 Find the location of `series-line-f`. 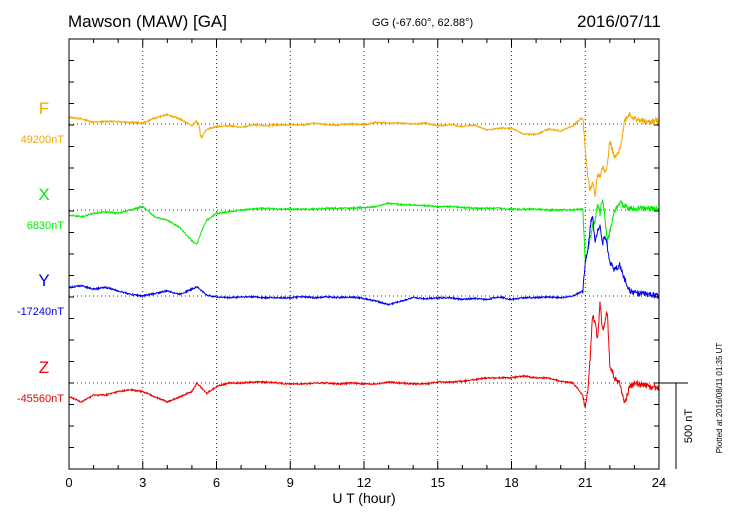

series-line-f is located at coordinates (364, 155).